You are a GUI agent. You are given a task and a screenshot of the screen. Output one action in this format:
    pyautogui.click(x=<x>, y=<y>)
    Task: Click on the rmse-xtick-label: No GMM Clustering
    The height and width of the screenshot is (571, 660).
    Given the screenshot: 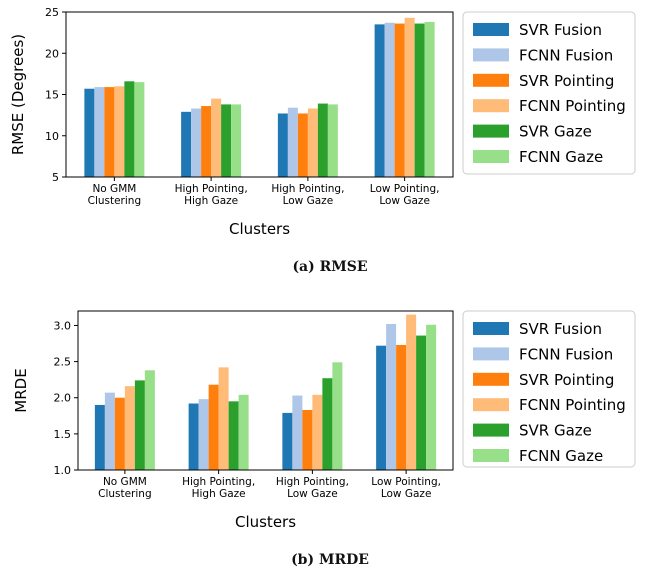 What is the action you would take?
    pyautogui.click(x=115, y=195)
    